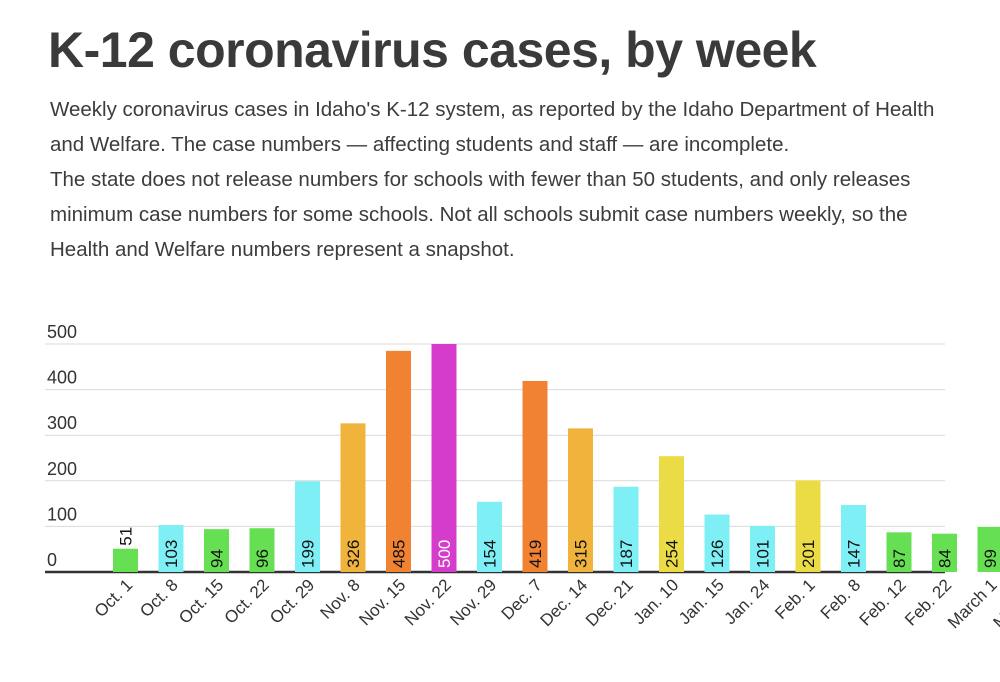 This screenshot has width=1000, height=682. Describe the element at coordinates (626, 554) in the screenshot. I see `bar-data-label: 187` at that location.